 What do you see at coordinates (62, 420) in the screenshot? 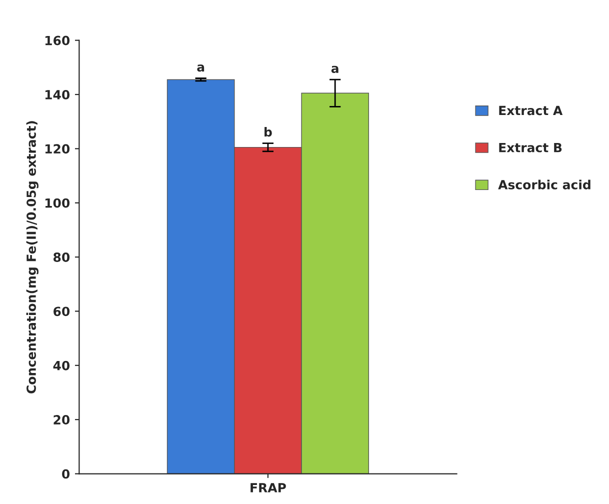
I see `y-tick-label: 20` at bounding box center [62, 420].